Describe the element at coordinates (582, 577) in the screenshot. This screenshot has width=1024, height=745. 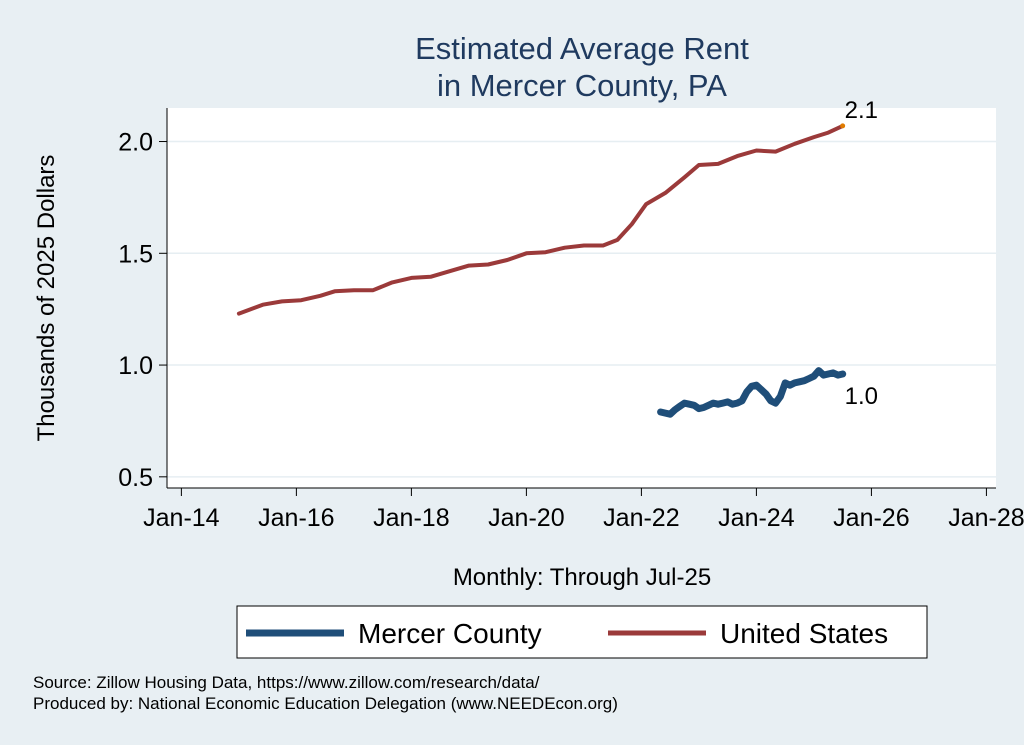
I see `x-axis-title: Monthly: Through Jul-25` at that location.